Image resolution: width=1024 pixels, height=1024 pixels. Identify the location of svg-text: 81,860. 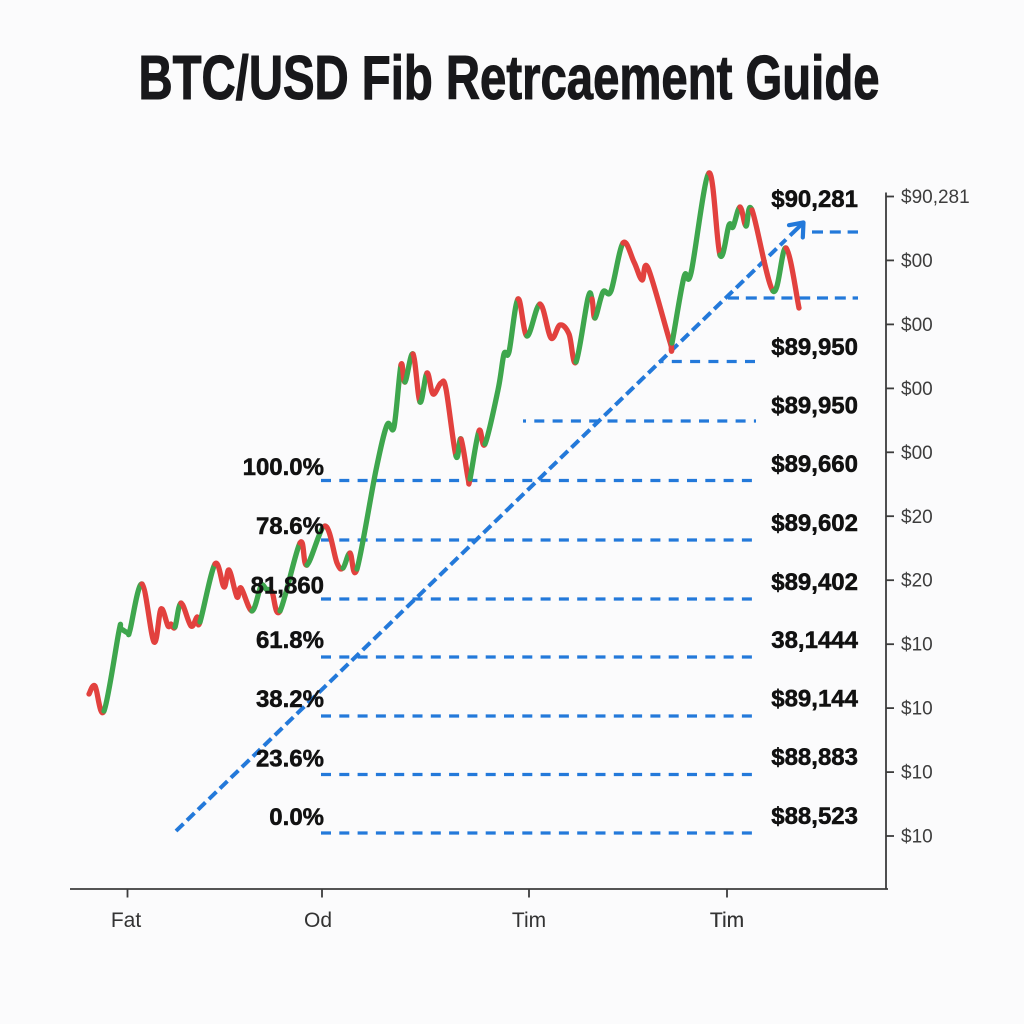
(287, 586).